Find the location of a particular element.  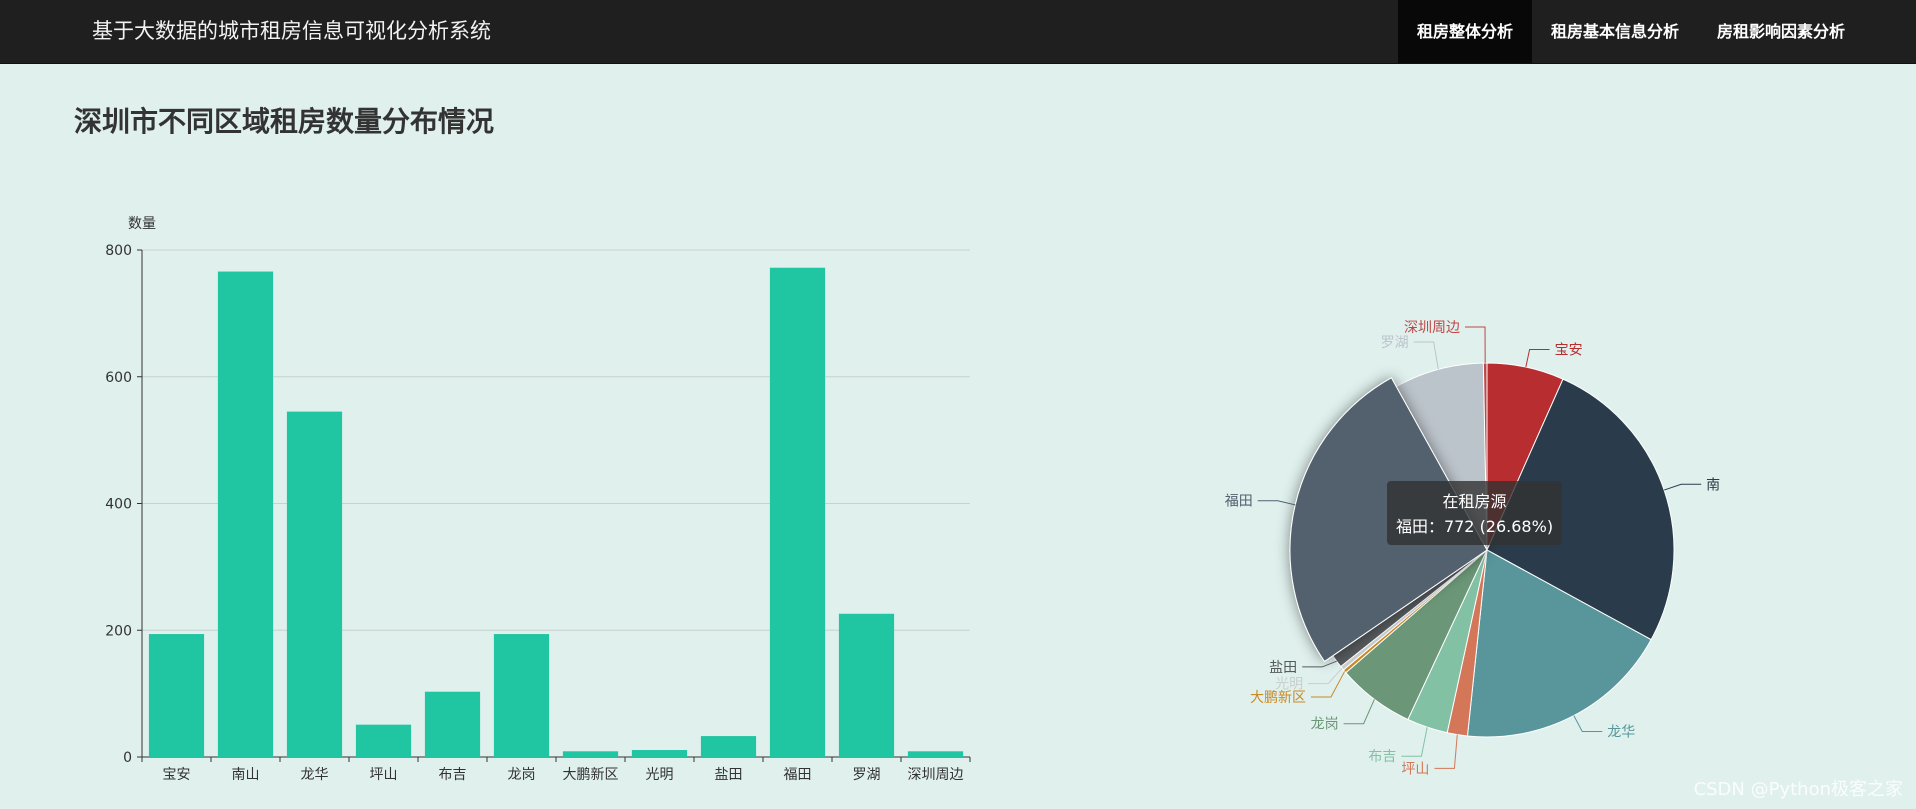

x-tick-label: 坪山 is located at coordinates (384, 775).